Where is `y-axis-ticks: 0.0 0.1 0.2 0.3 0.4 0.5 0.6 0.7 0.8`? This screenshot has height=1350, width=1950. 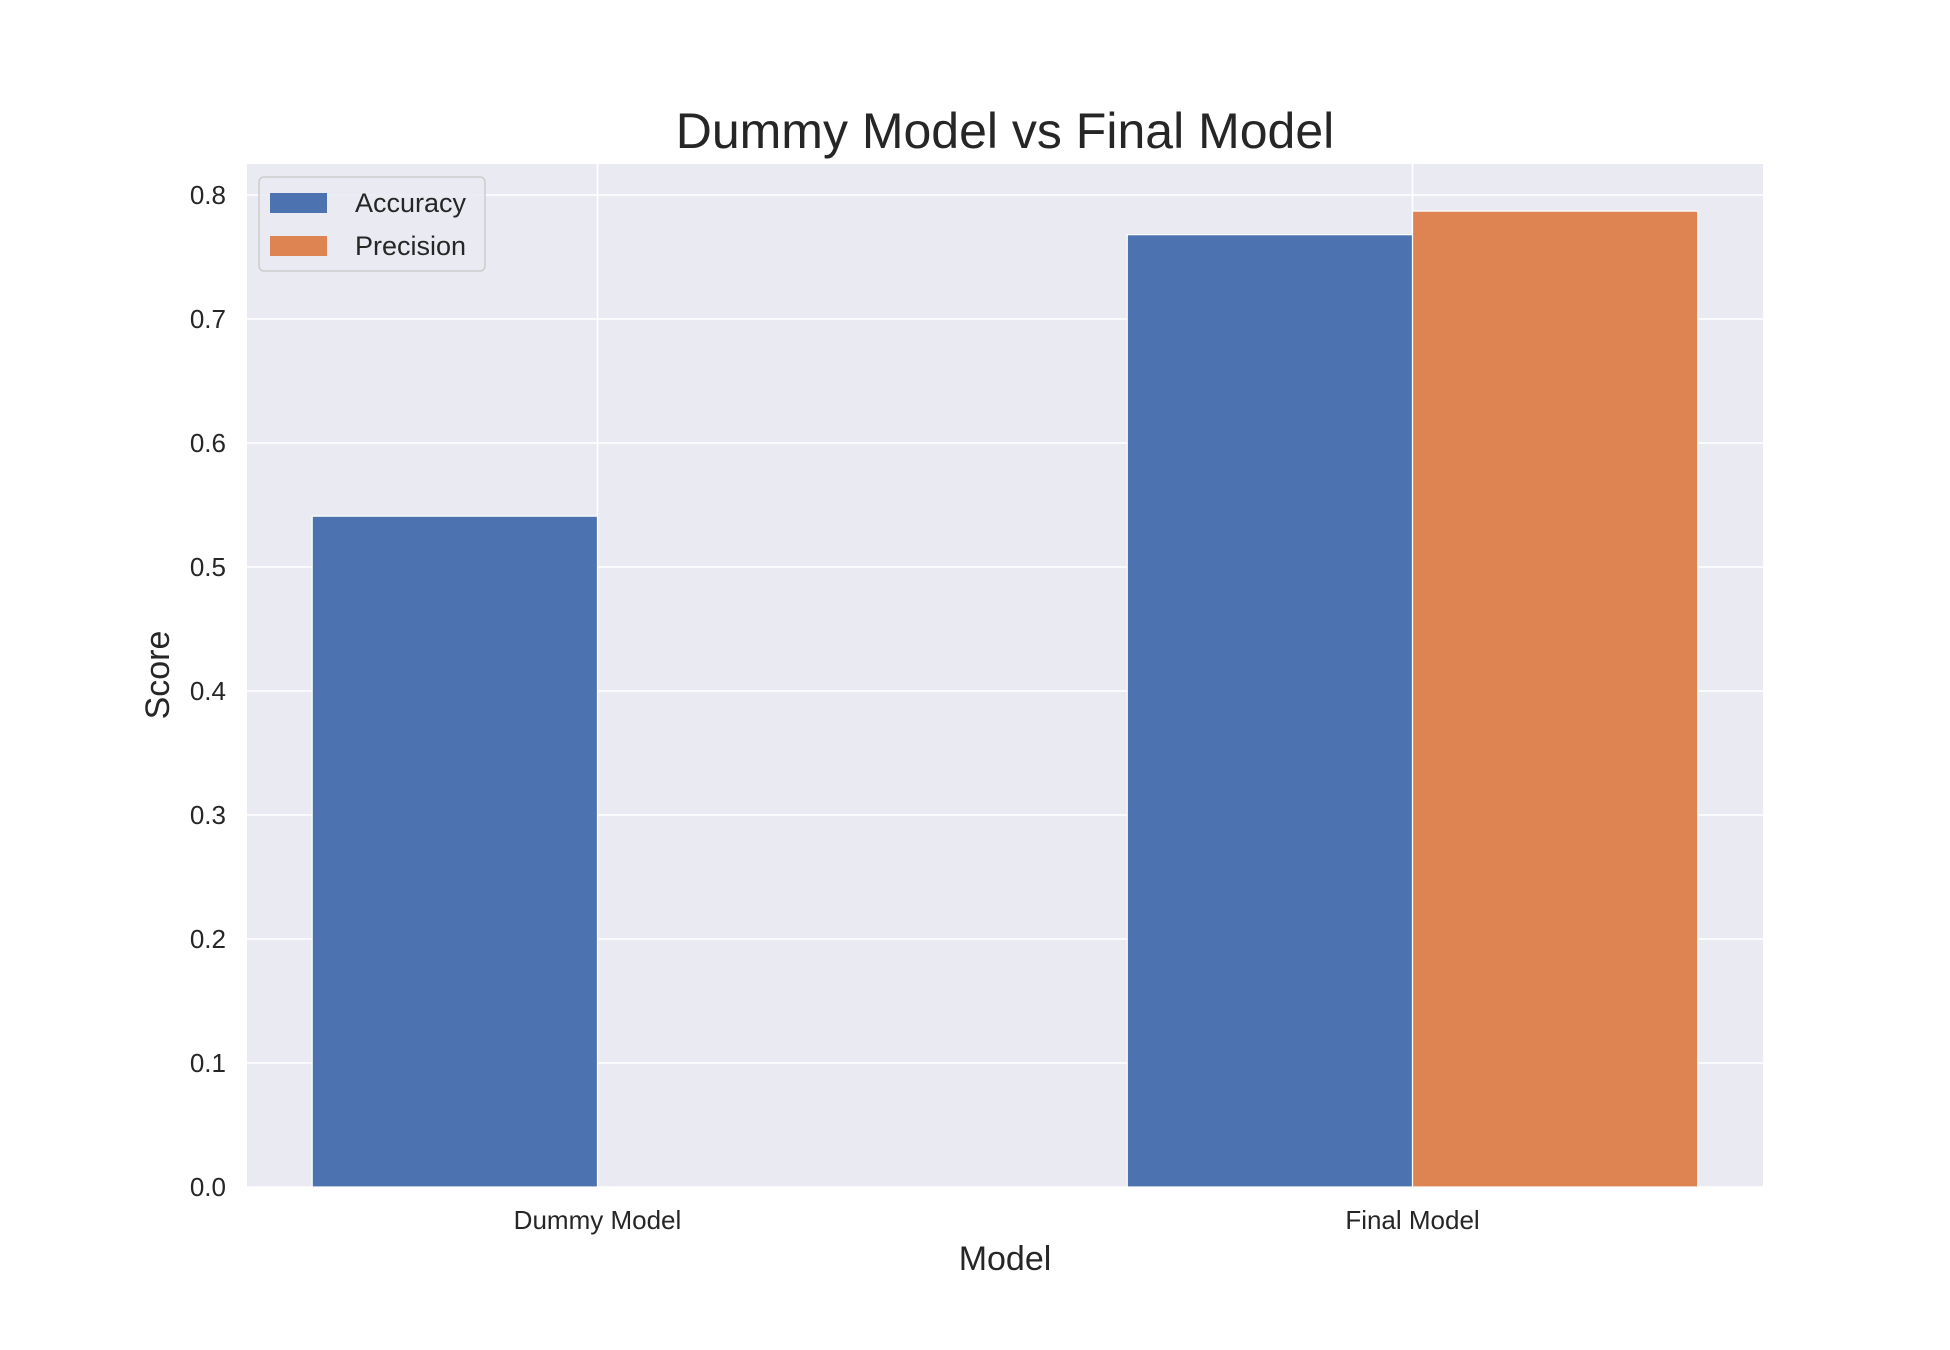 y-axis-ticks: 0.0 0.1 0.2 0.3 0.4 0.5 0.6 0.7 0.8 is located at coordinates (208, 691).